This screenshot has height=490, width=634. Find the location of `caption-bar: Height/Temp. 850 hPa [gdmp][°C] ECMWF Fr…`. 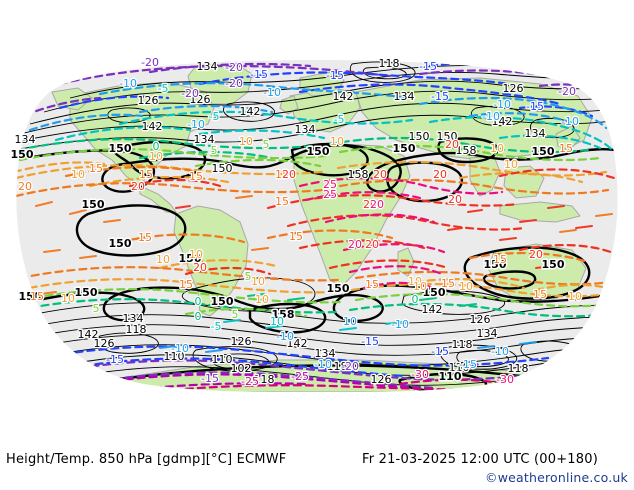

caption-bar: Height/Temp. 850 hPa [gdmp][°C] ECMWF Fr… is located at coordinates (317, 465).